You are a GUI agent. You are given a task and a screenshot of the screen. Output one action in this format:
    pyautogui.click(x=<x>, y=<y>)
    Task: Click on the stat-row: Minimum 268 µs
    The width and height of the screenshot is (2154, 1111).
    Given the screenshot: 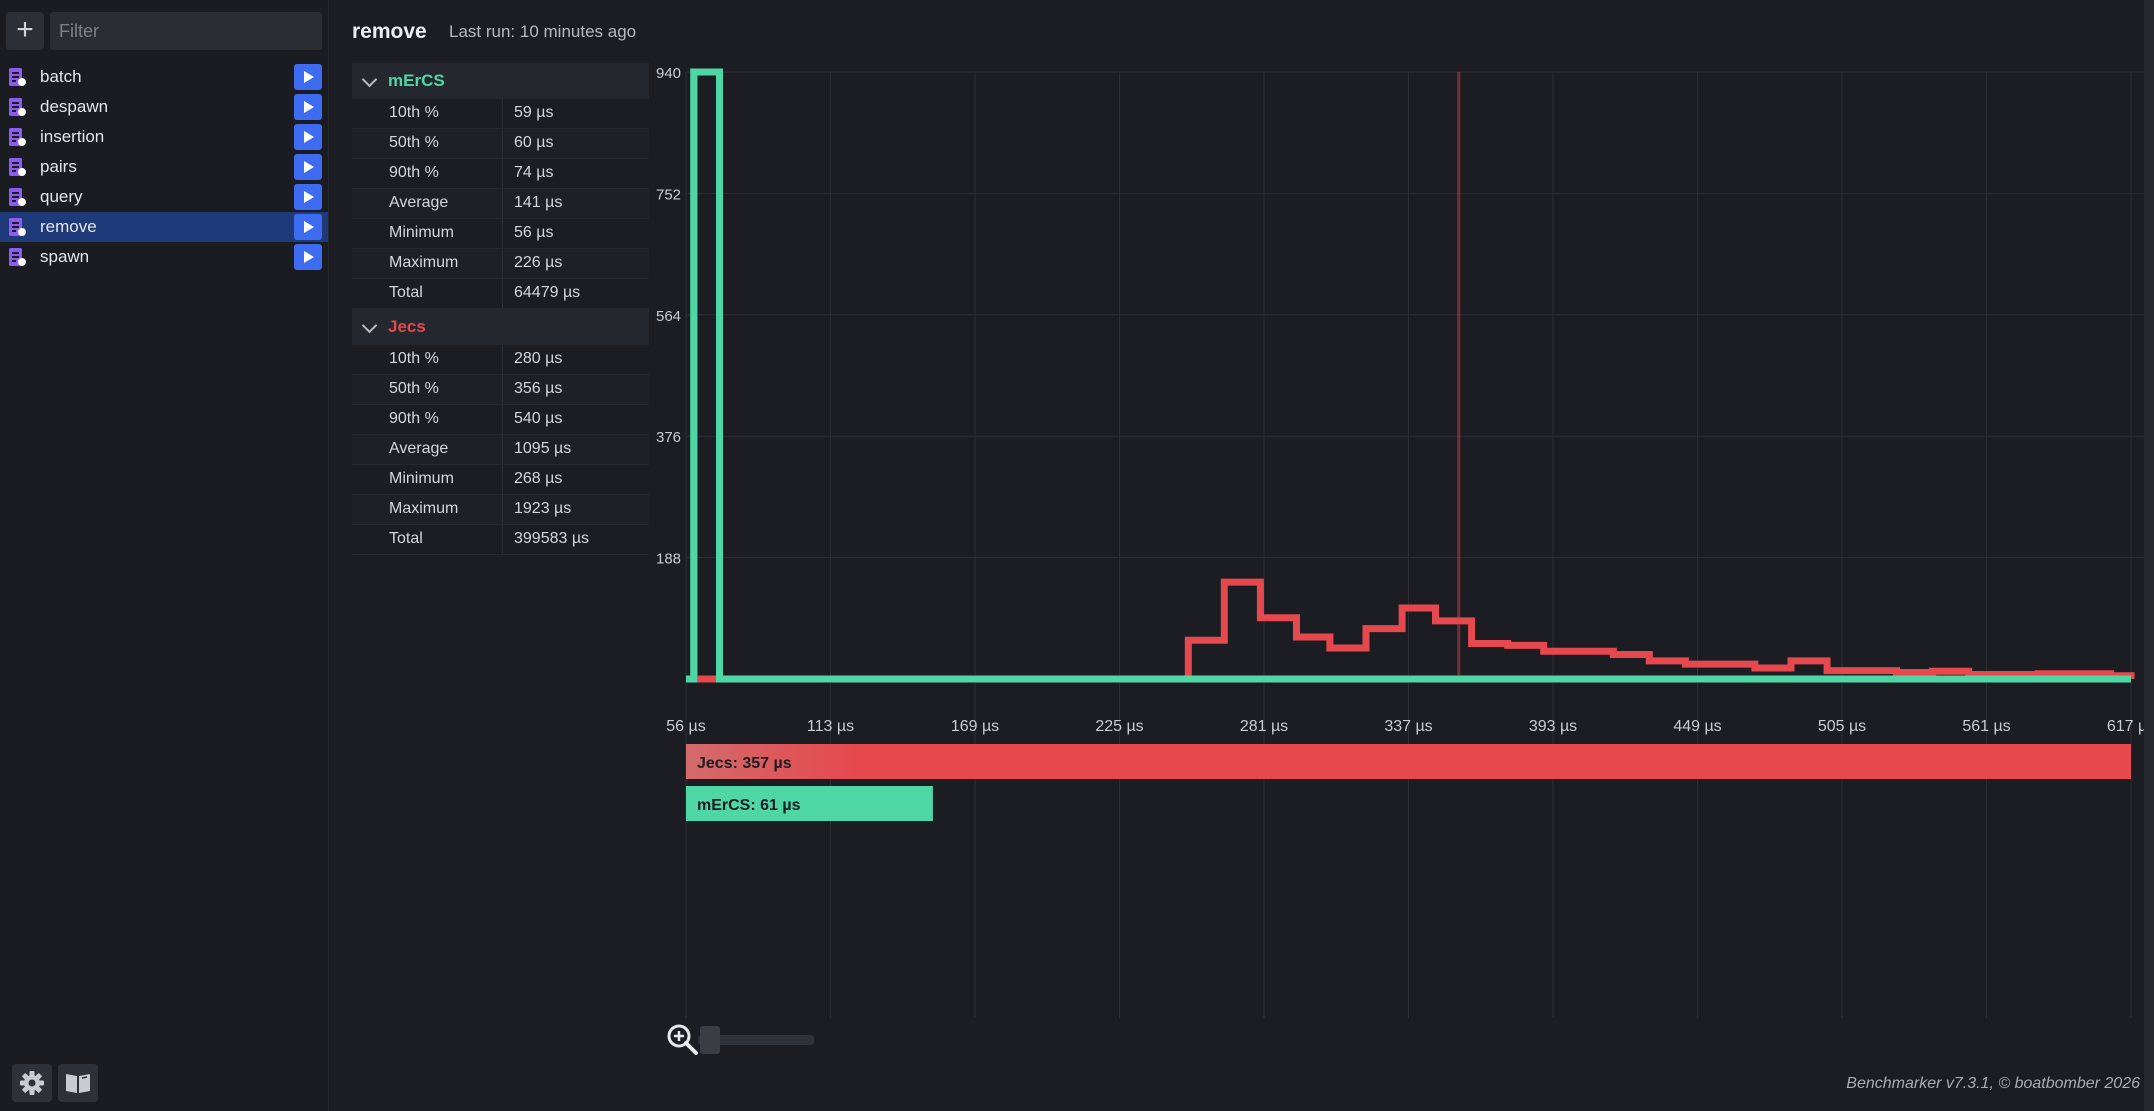 What is the action you would take?
    pyautogui.click(x=500, y=480)
    